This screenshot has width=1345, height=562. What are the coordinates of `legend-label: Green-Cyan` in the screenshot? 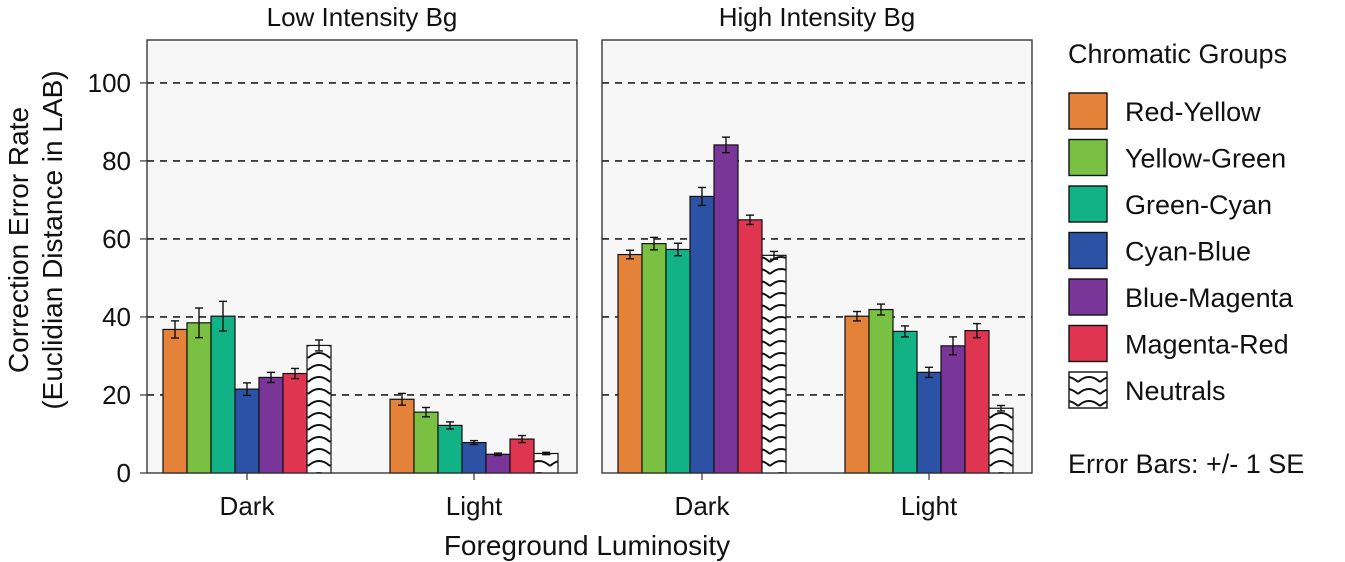 It's located at (1198, 205).